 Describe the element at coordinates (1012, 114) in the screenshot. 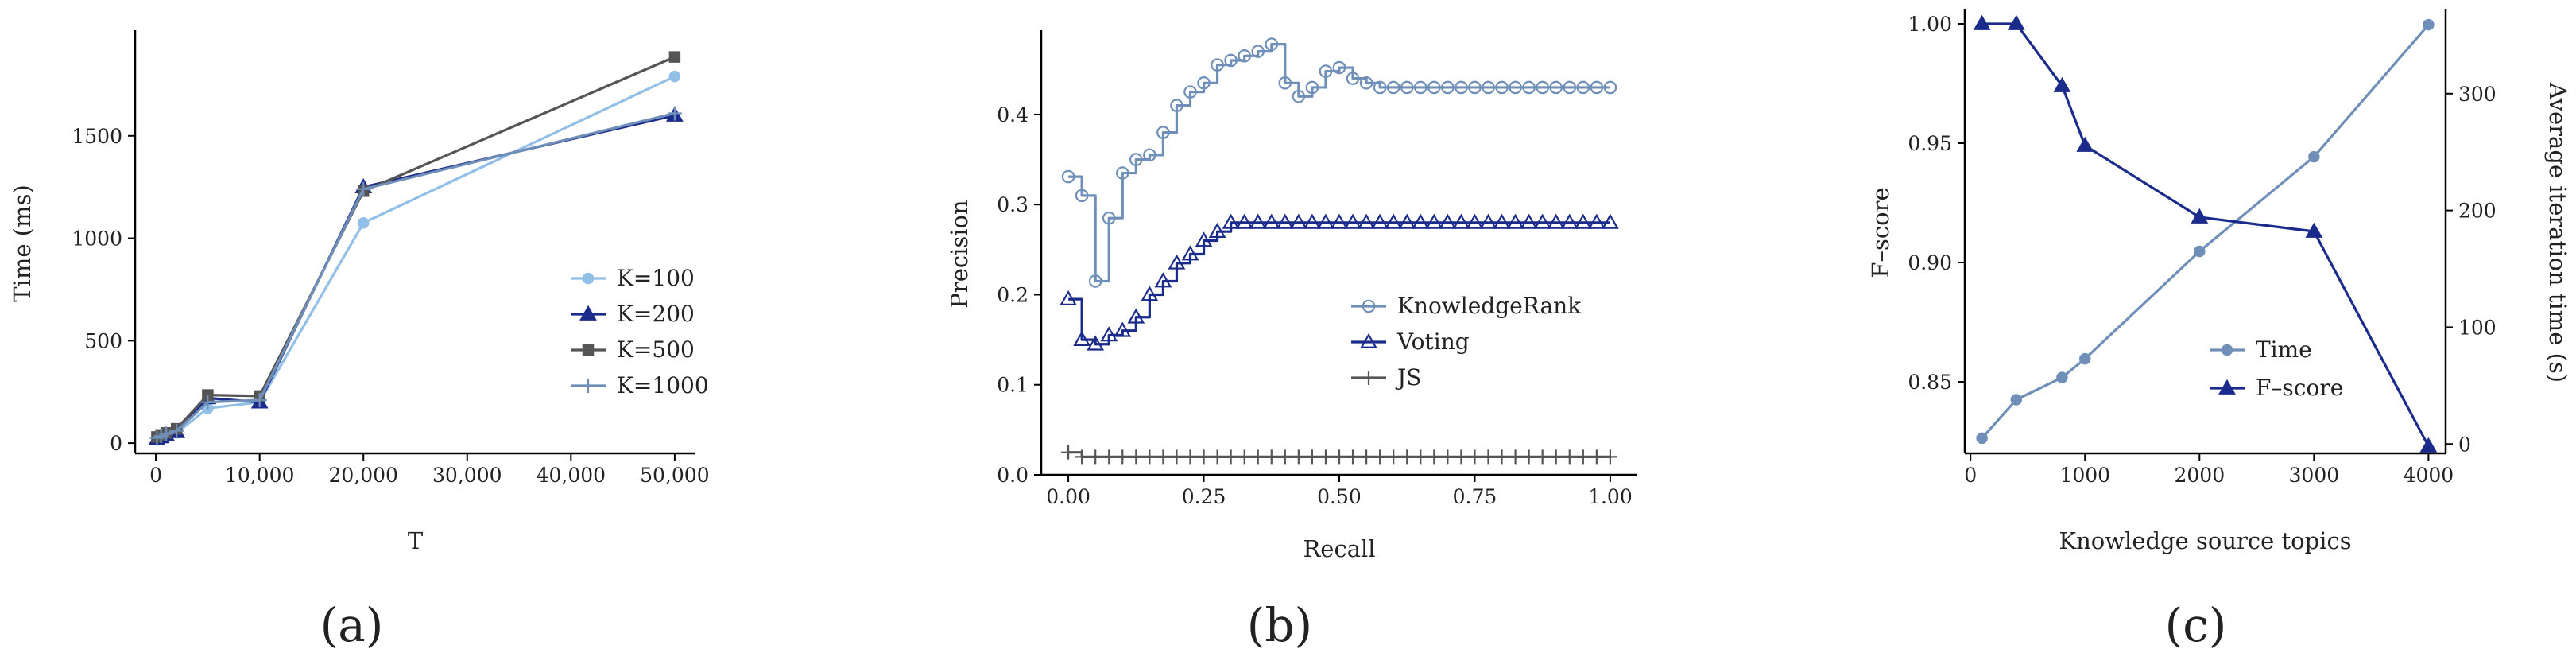

I see `y-tick-label: 0.4` at that location.